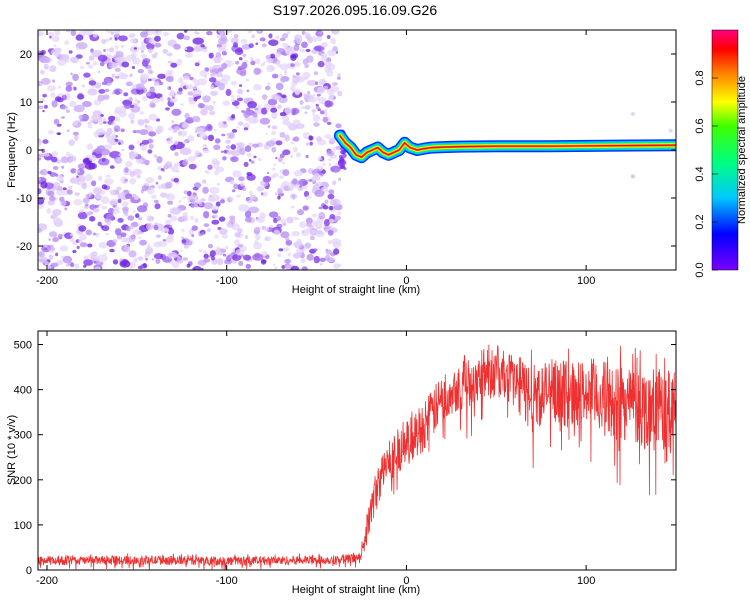 The width and height of the screenshot is (750, 600). Describe the element at coordinates (507, 146) in the screenshot. I see `signal-band-layer` at that location.